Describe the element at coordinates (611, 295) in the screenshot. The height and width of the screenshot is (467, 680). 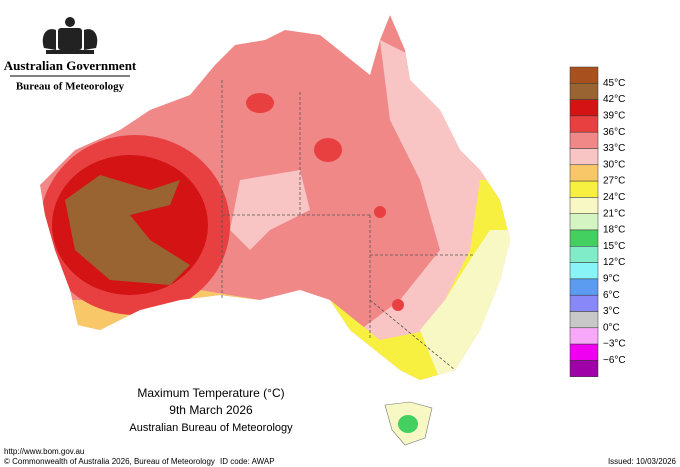
I see `legend-label: 6°C` at that location.